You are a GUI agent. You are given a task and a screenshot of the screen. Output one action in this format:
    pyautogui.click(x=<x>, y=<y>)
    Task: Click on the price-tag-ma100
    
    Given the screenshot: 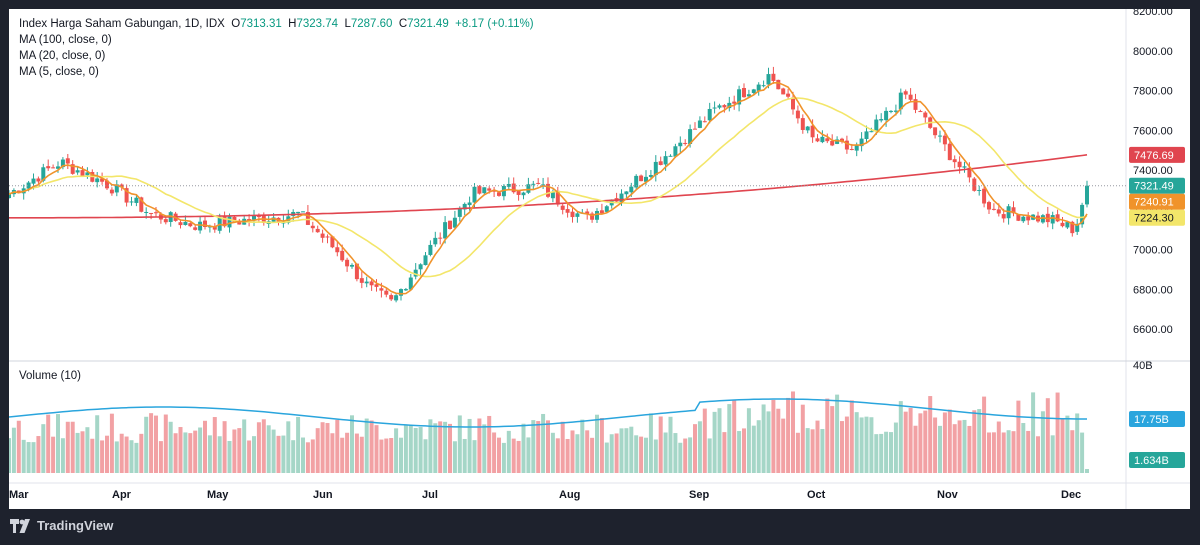 What is the action you would take?
    pyautogui.click(x=1157, y=154)
    